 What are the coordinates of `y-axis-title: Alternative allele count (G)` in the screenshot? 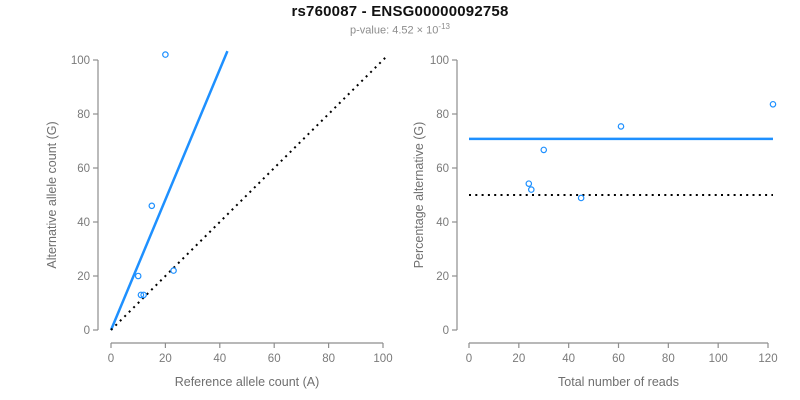 It's located at (52, 194).